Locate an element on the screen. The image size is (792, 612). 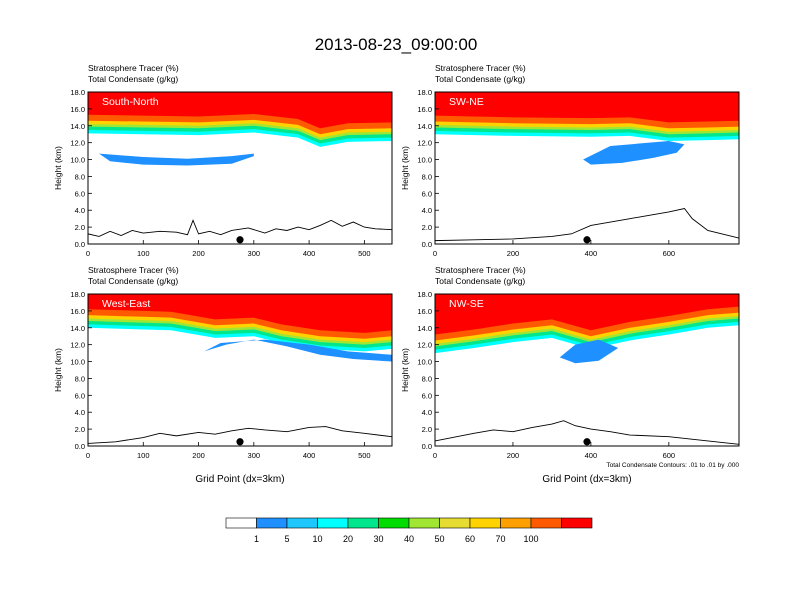
colorbar-tick-label: 70 is located at coordinates (500, 539).